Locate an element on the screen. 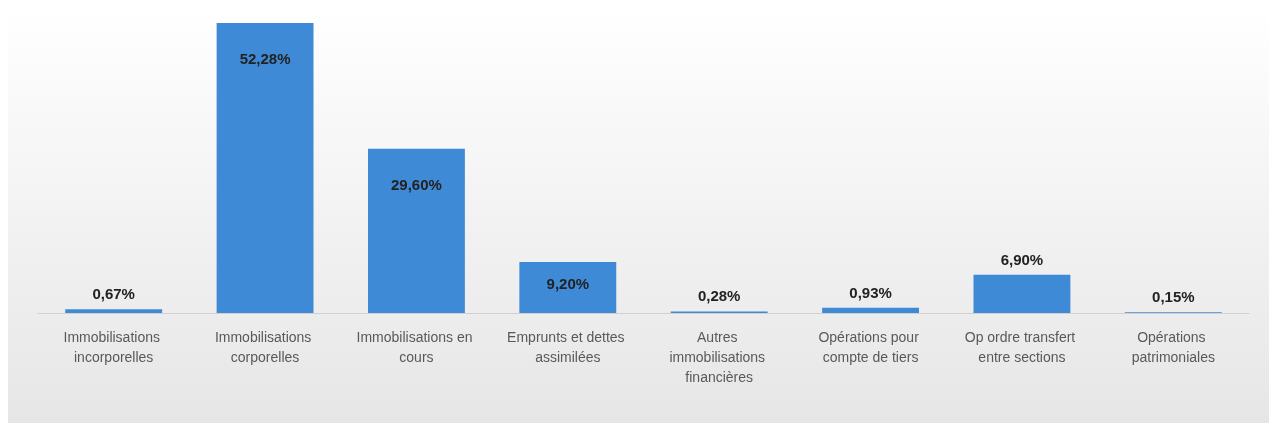  data-label: 6,90% is located at coordinates (1022, 259).